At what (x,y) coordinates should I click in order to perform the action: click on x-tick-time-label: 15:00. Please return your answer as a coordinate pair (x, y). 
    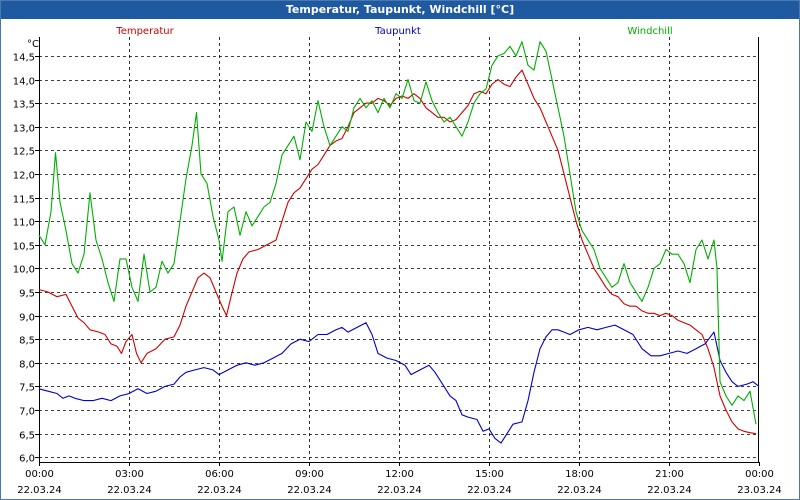
    Looking at the image, I should click on (489, 474).